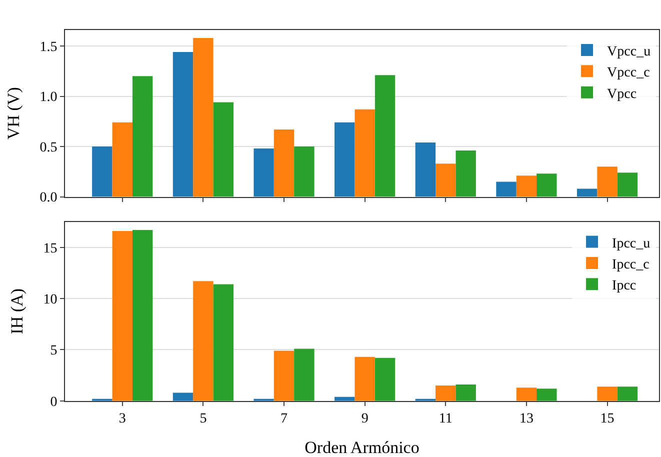  Describe the element at coordinates (607, 419) in the screenshot. I see `x-tick-label: 15` at that location.